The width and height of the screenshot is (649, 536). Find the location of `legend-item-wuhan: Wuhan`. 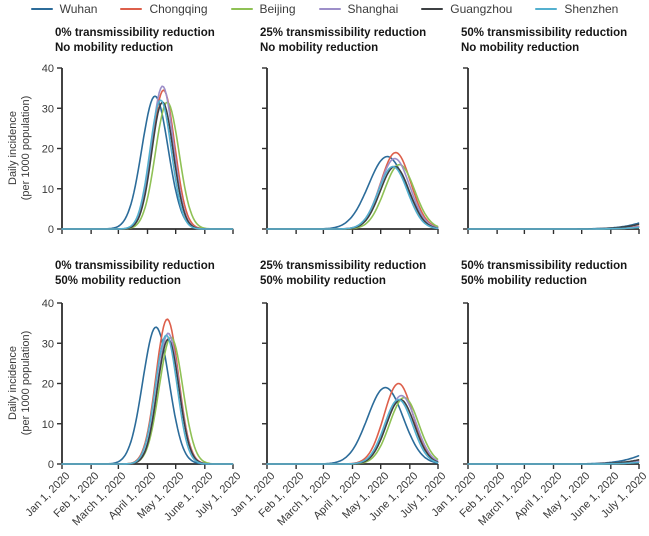

legend-item-wuhan: Wuhan is located at coordinates (64, 9).